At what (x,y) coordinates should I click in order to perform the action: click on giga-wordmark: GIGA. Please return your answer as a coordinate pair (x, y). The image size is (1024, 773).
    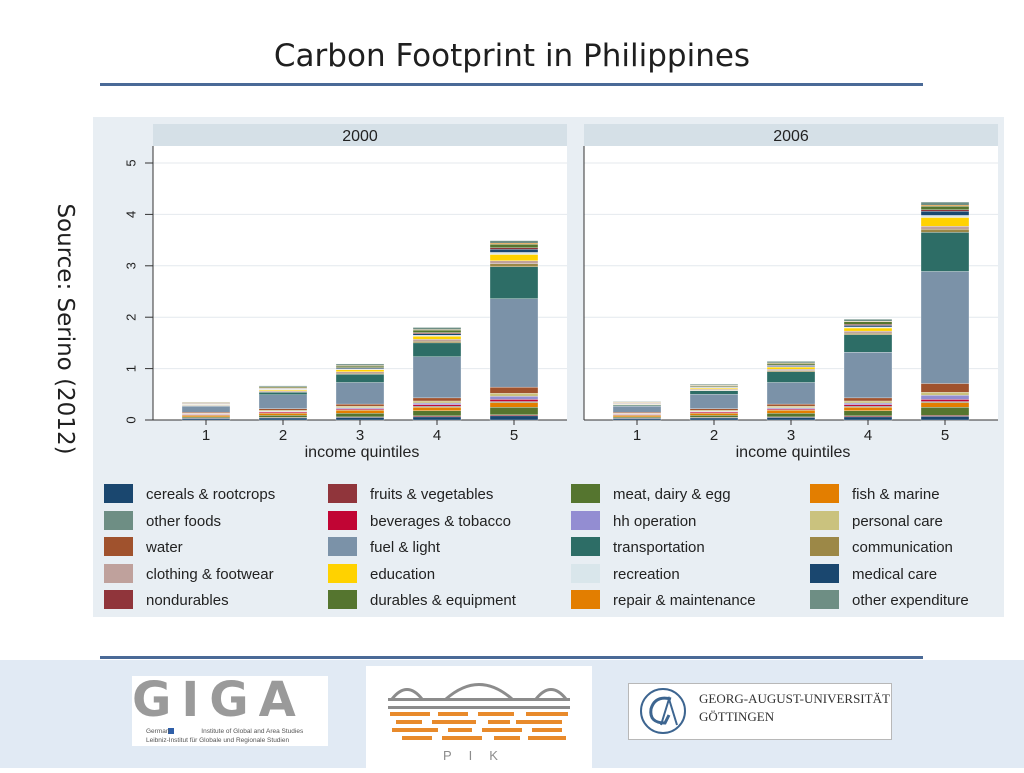
    Looking at the image, I should click on (219, 700).